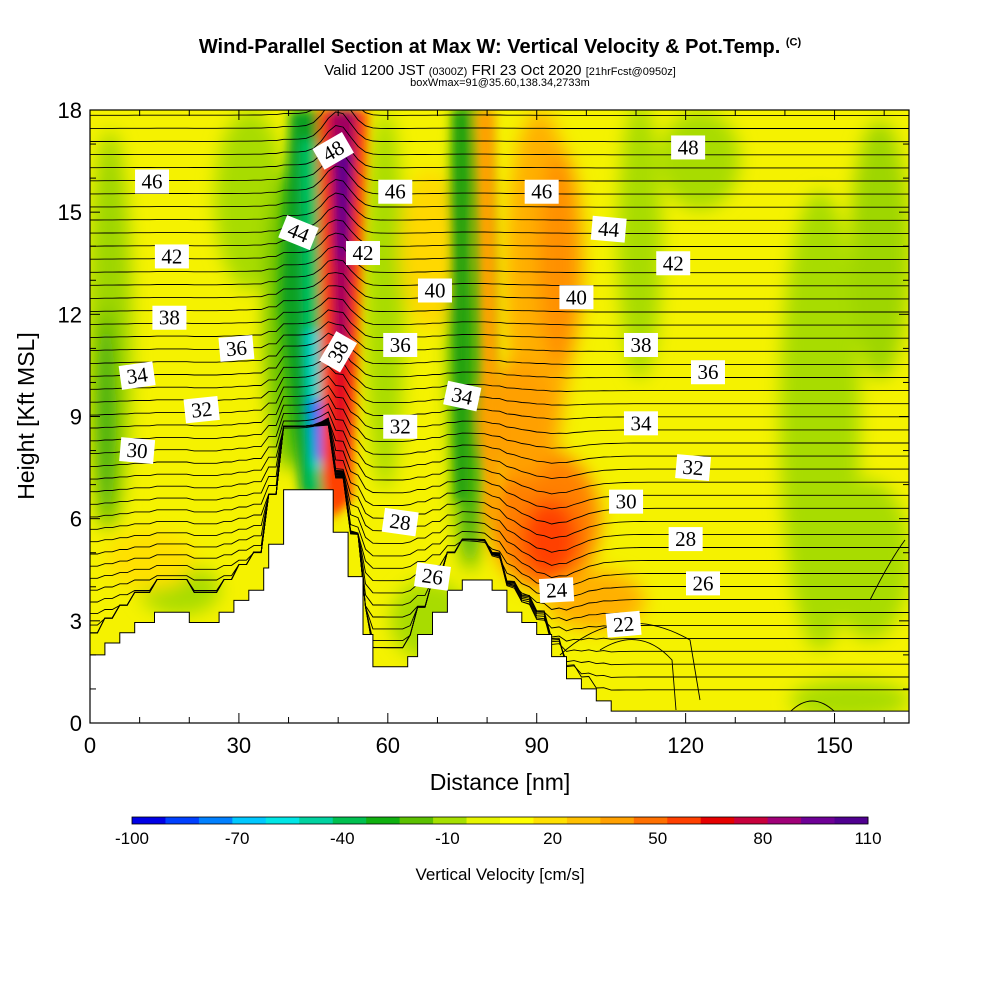 This screenshot has height=1000, width=1000. What do you see at coordinates (499, 874) in the screenshot?
I see `colorbar-label: Vertical Velocity [cm/s]` at bounding box center [499, 874].